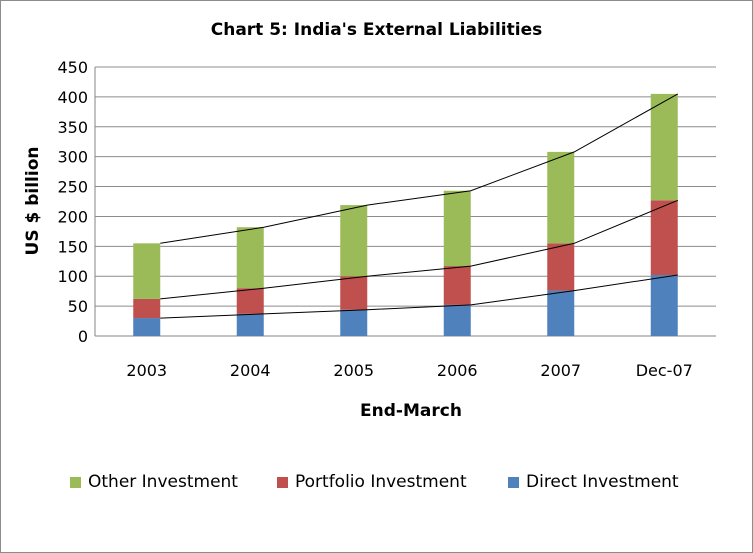  What do you see at coordinates (419, 249) in the screenshot?
I see `series-line-portfolio-investment` at bounding box center [419, 249].